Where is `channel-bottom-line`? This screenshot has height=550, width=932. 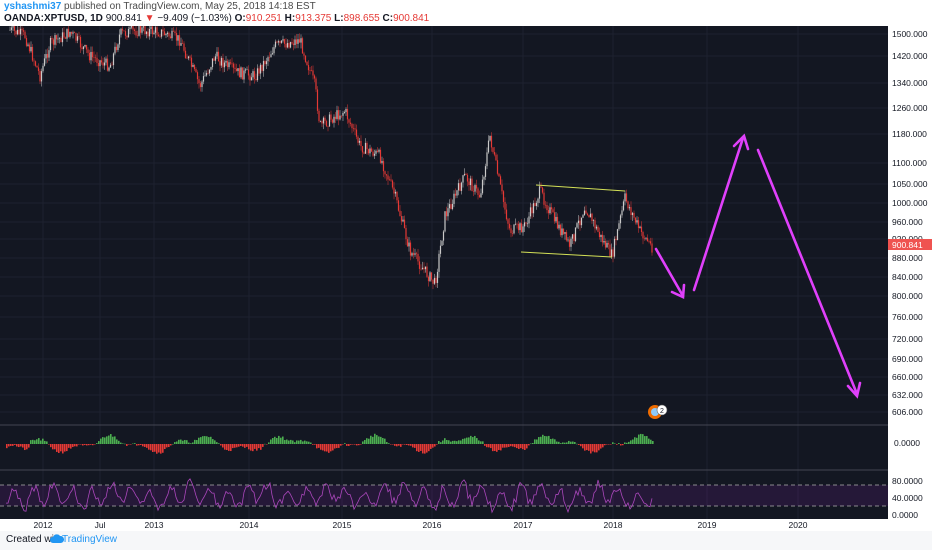 channel-bottom-line is located at coordinates (566, 254).